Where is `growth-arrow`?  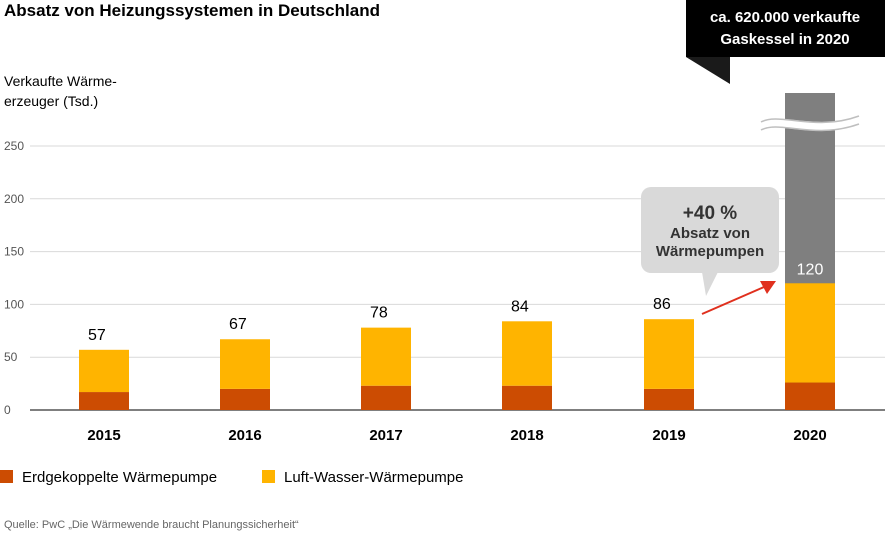 growth-arrow is located at coordinates (738, 298).